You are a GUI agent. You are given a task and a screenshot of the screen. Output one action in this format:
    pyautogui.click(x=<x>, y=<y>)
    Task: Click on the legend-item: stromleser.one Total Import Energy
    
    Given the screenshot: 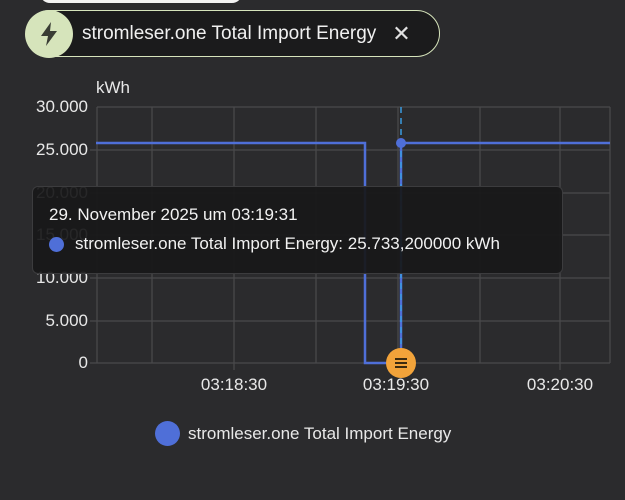 What is the action you would take?
    pyautogui.click(x=303, y=433)
    